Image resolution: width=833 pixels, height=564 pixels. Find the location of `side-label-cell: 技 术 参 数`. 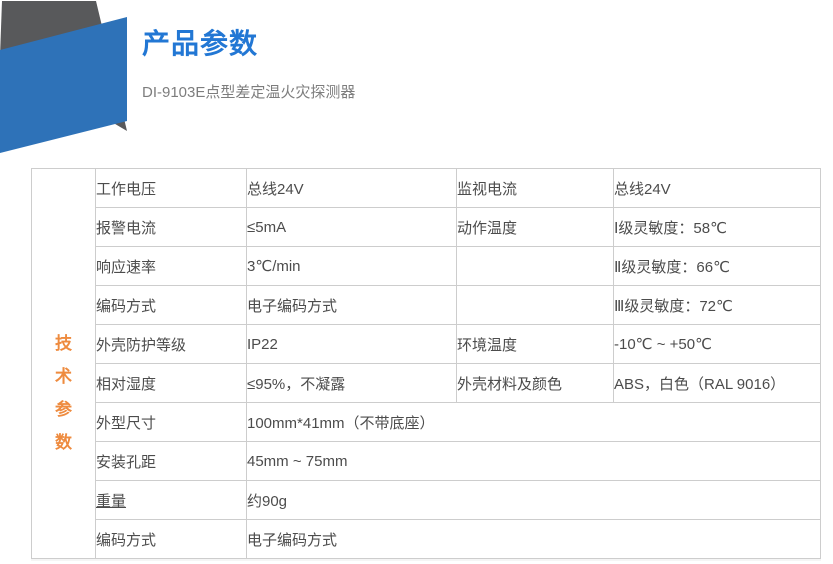

side-label-cell: 技 术 参 数 is located at coordinates (63, 363).